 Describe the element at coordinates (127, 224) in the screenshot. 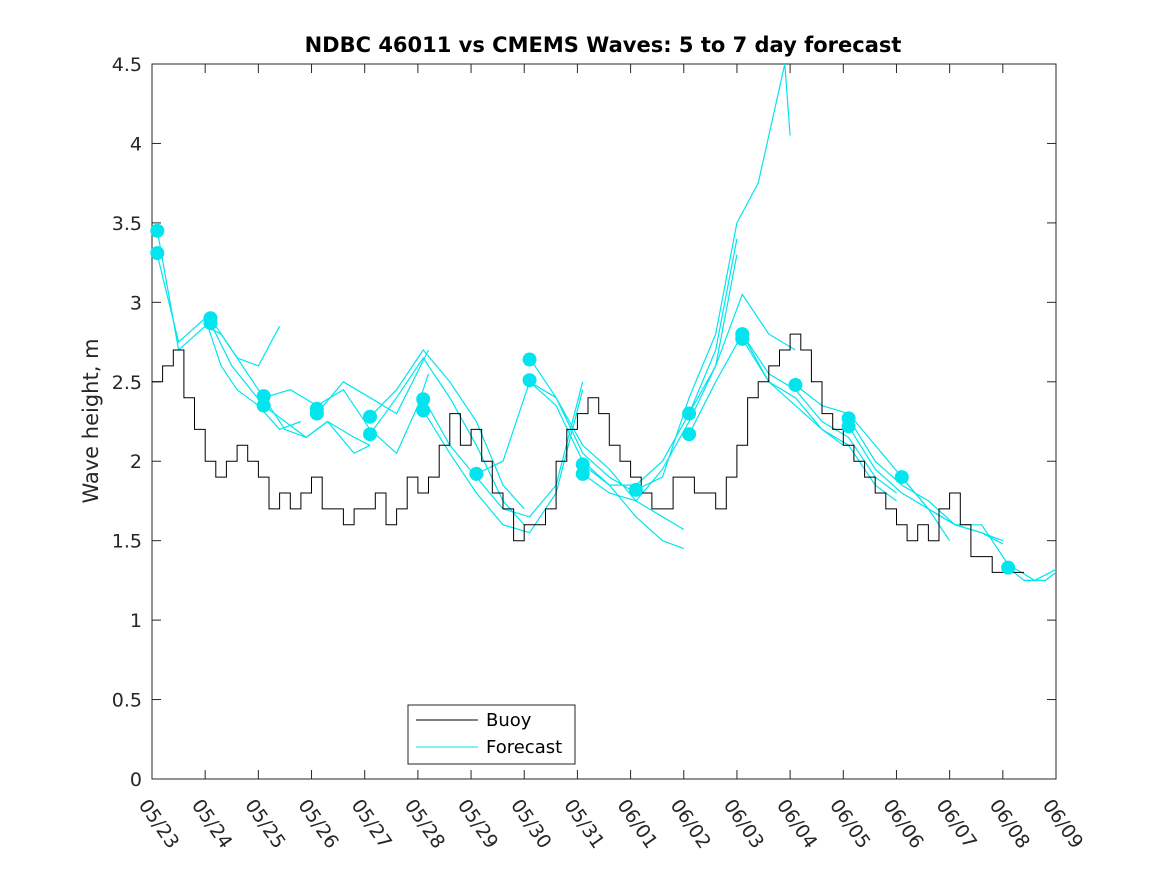

I see `y-tick-label: 3.5` at that location.